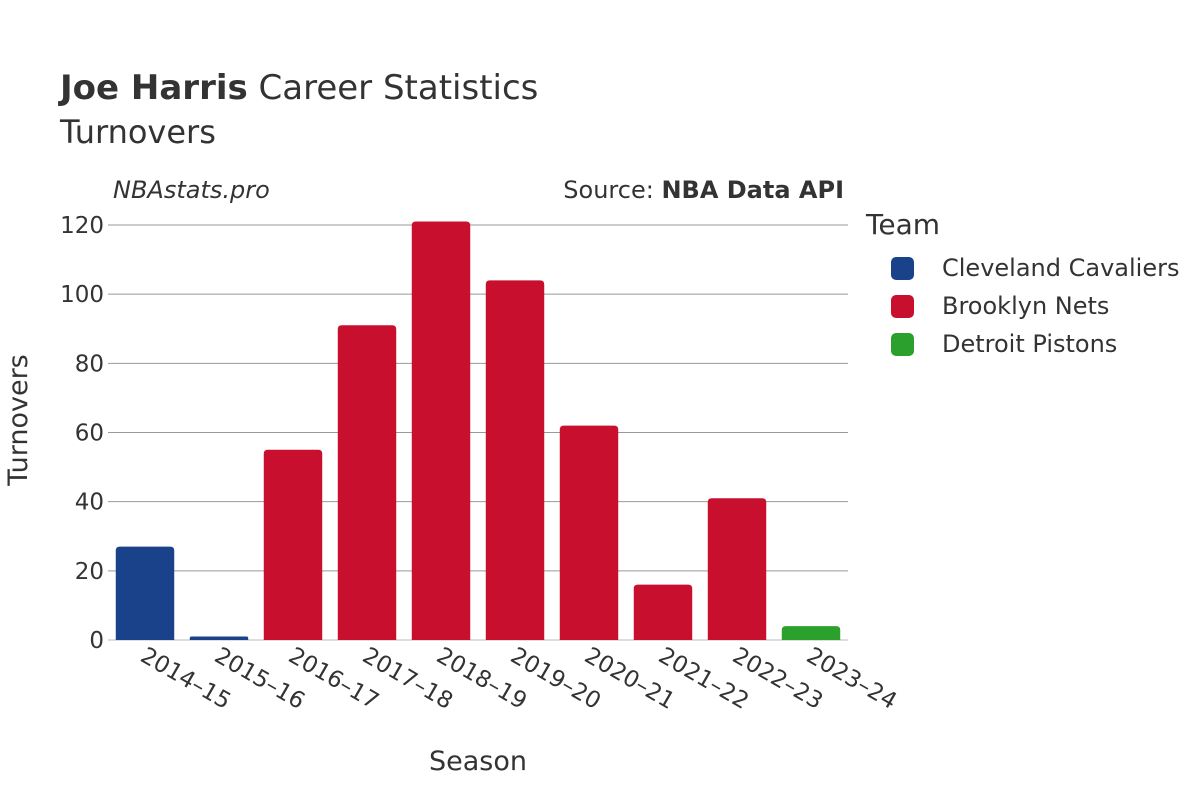 This screenshot has width=1200, height=800. What do you see at coordinates (1026, 306) in the screenshot?
I see `legend-label-brooklyn-nets: Brooklyn Nets` at bounding box center [1026, 306].